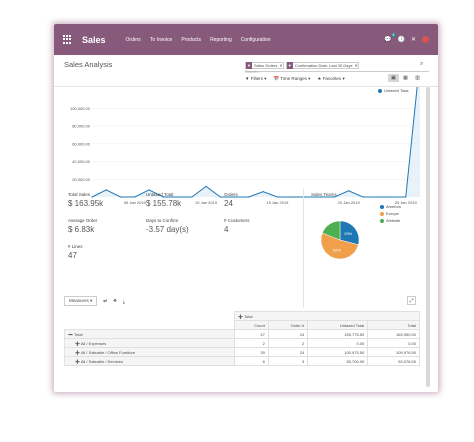  I want to click on facet-confirmation-date: ▼ Confirmation Date: Last 30 Days ✕, so click(322, 65).